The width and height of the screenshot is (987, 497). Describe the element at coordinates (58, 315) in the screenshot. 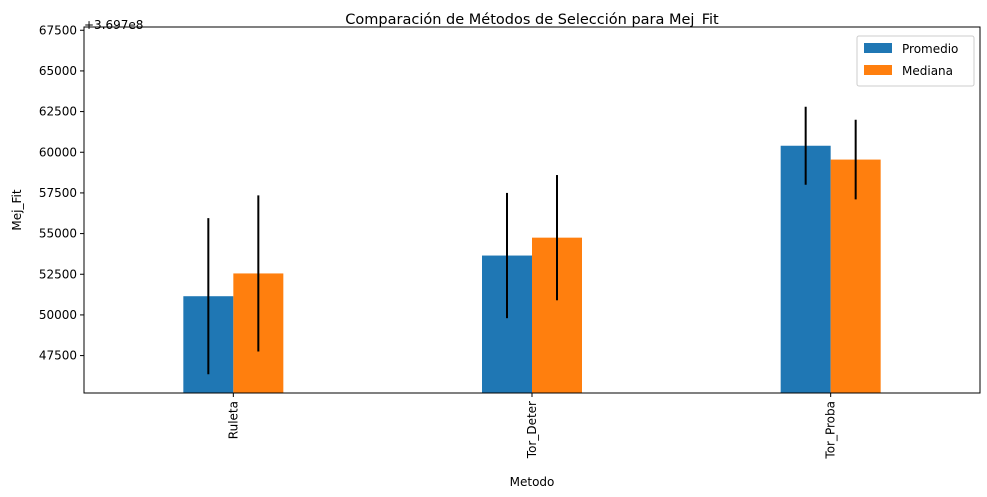

I see `y-tick-label: 50000` at that location.